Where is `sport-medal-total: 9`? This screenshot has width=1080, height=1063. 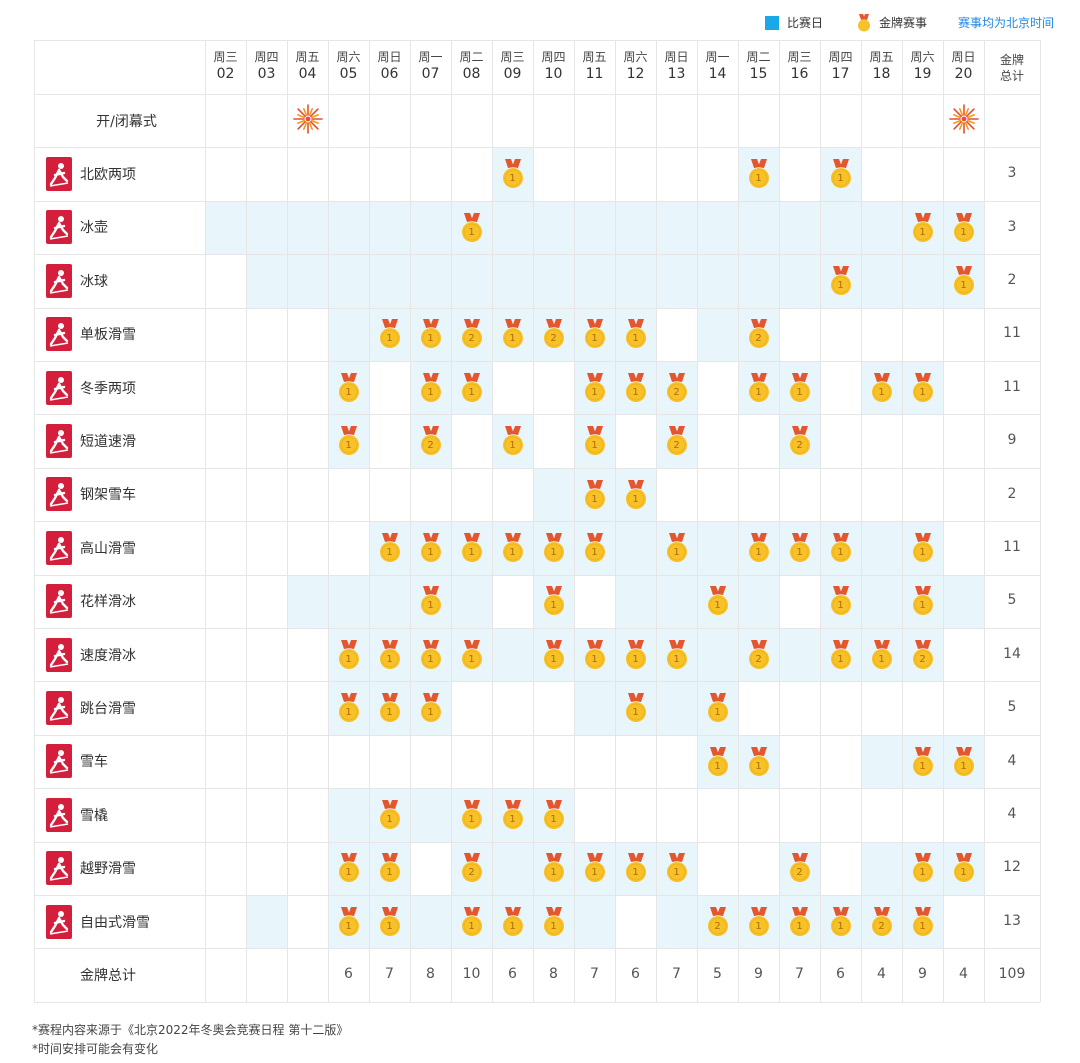
sport-medal-total: 9 is located at coordinates (1012, 440).